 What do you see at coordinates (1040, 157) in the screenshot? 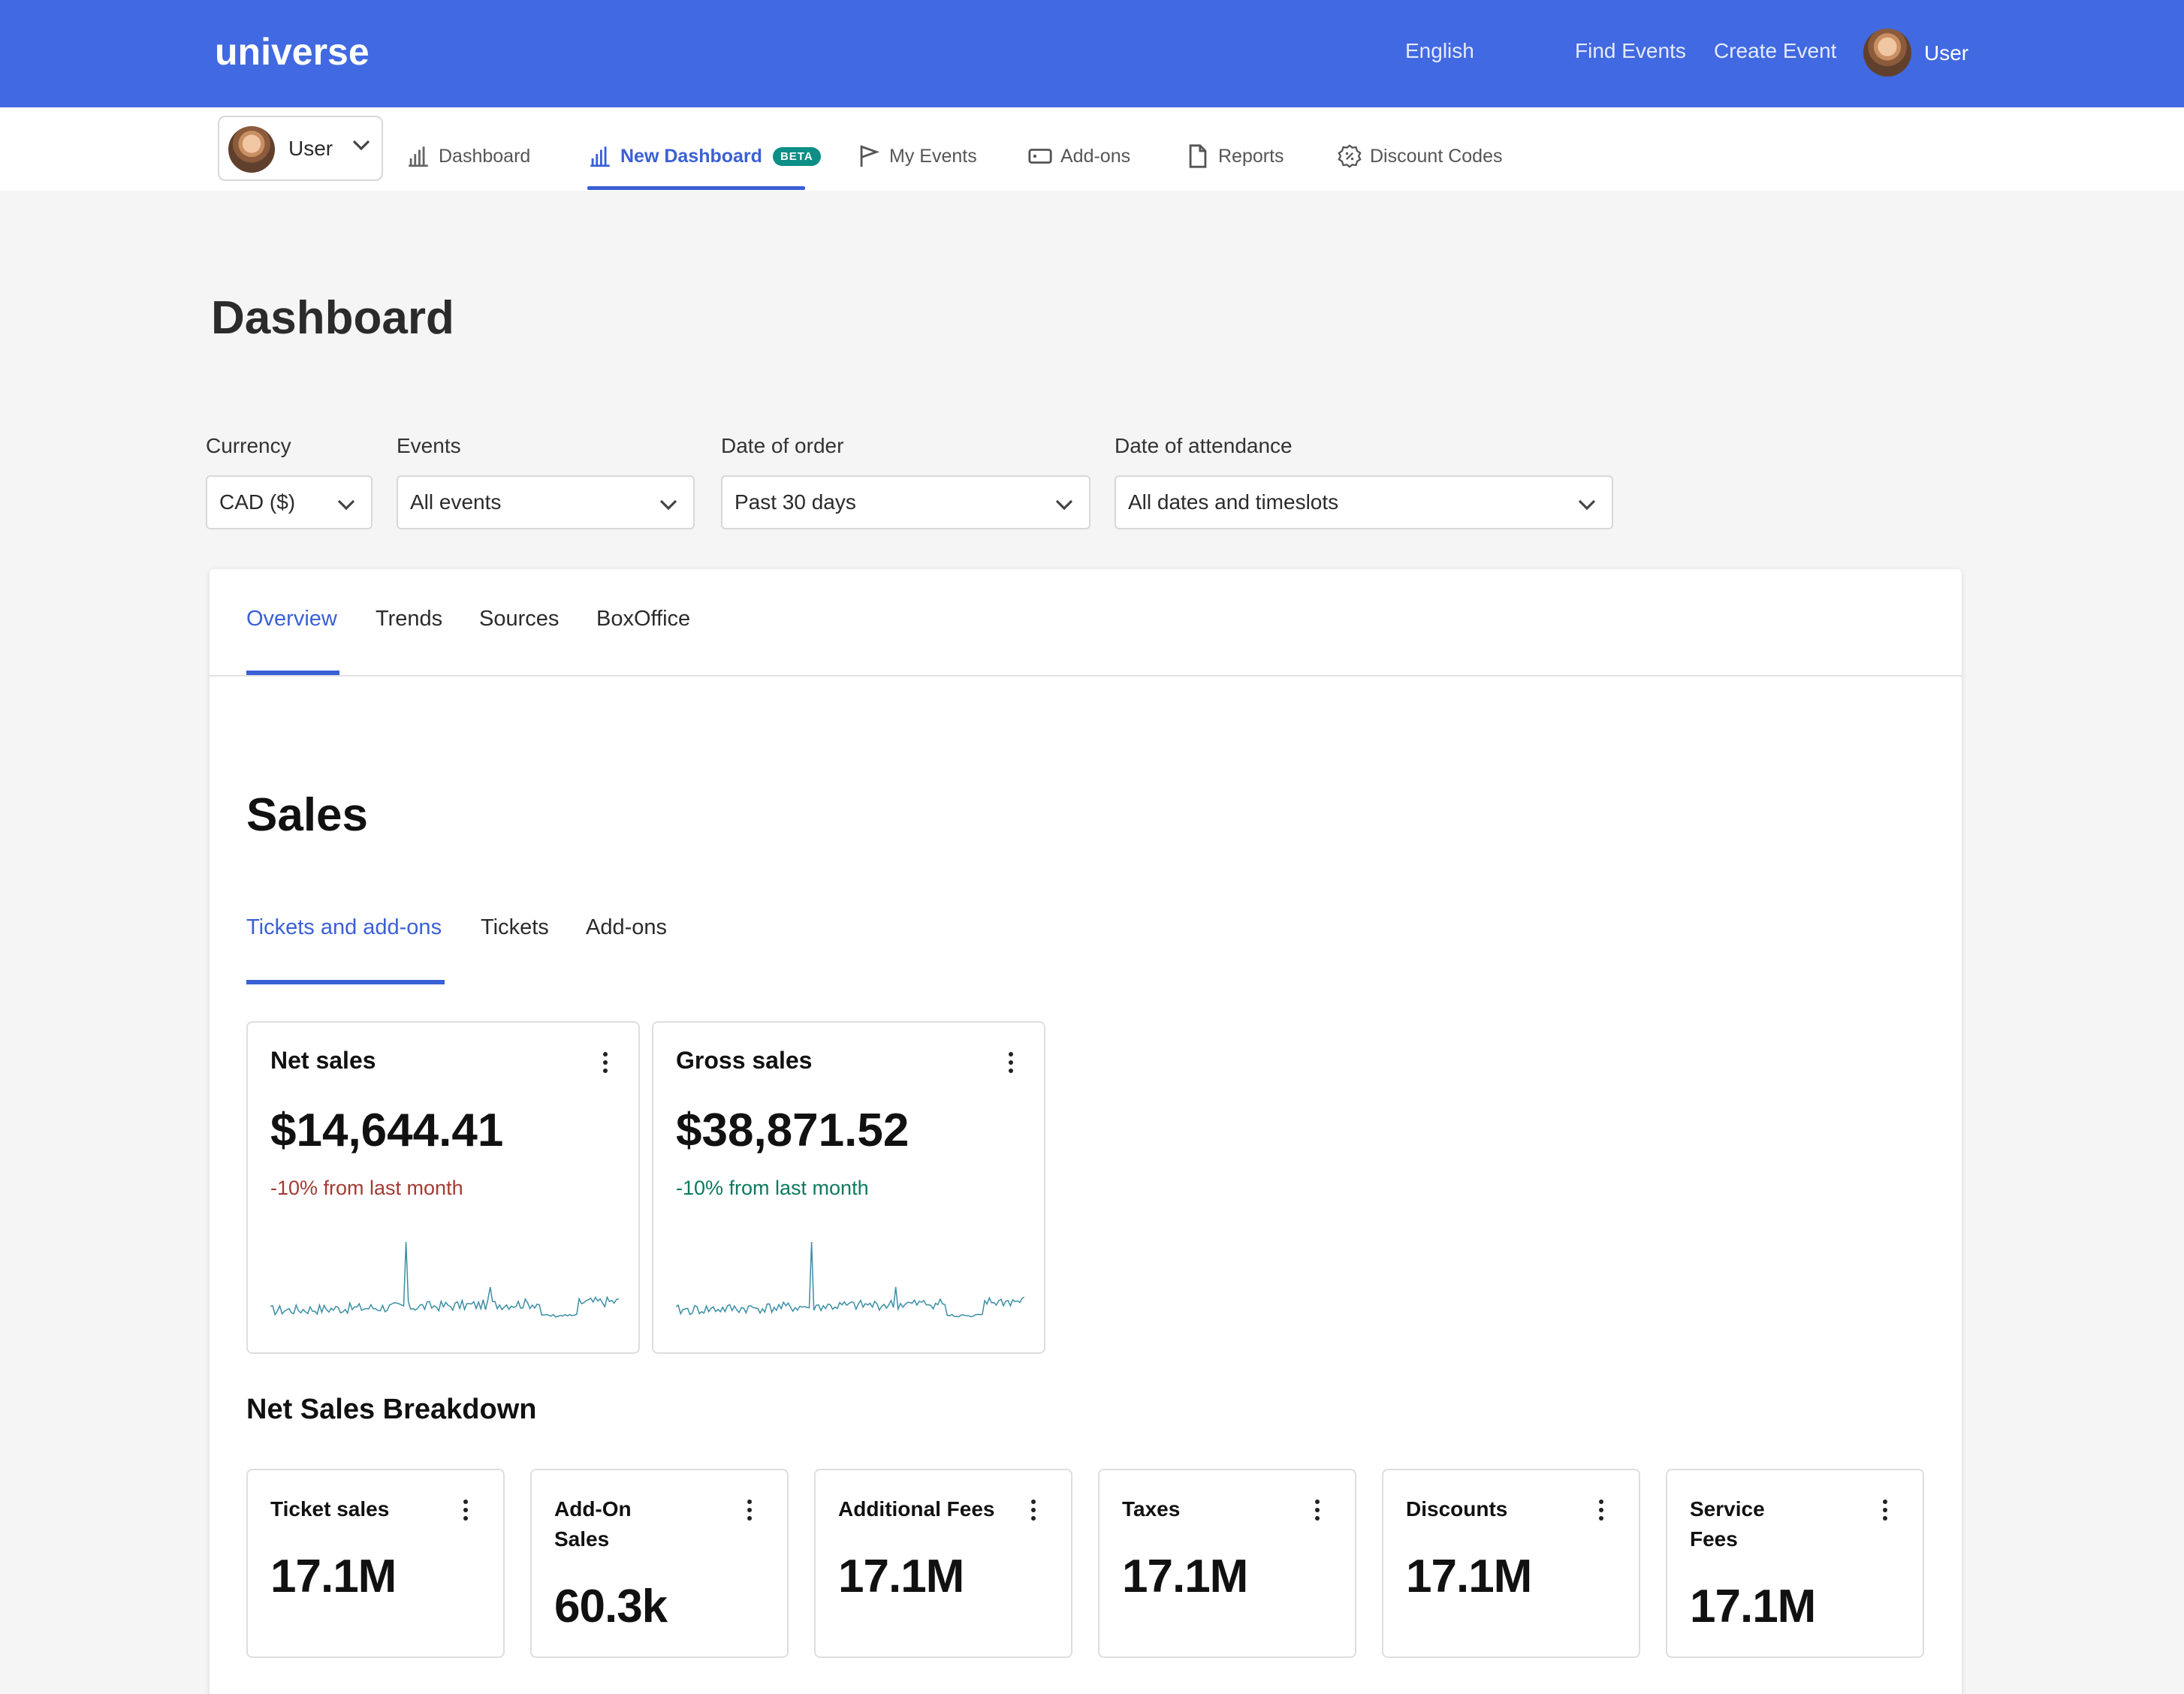
I see `ticket-icon` at bounding box center [1040, 157].